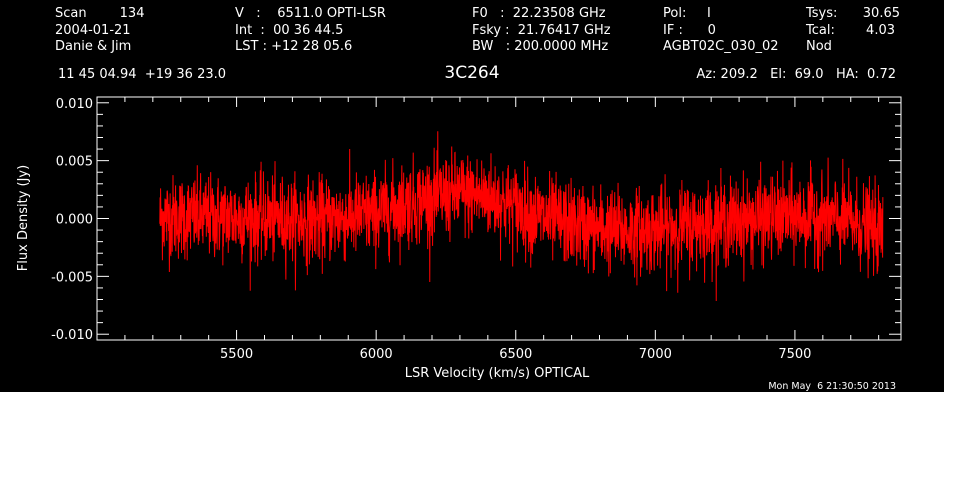  What do you see at coordinates (72, 277) in the screenshot?
I see `y-tick-label: -0.005` at bounding box center [72, 277].